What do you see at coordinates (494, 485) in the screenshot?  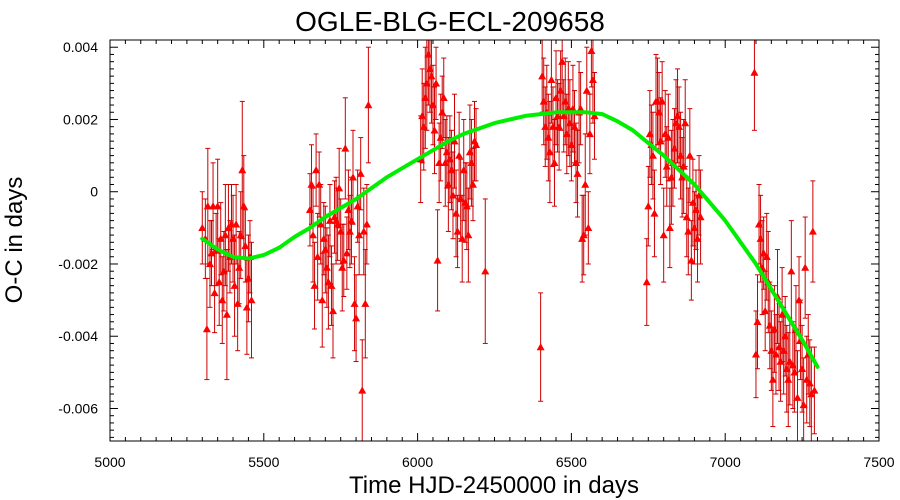 I see `x-axis-label: Time HJD-2450000 in days` at bounding box center [494, 485].